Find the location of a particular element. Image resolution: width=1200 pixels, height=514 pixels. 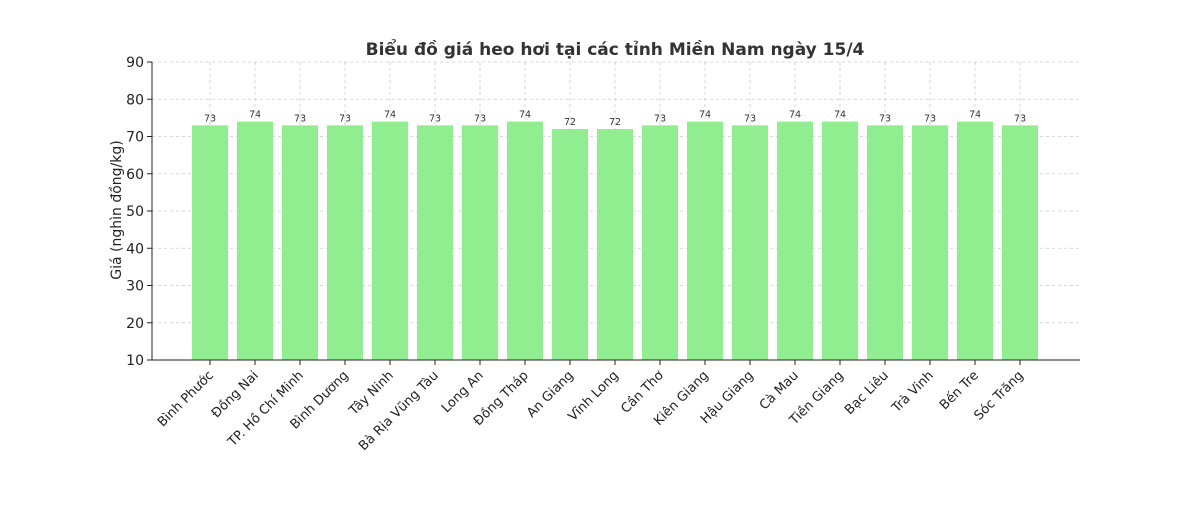

x-tick-label: Sóc Trăng is located at coordinates (998, 395).